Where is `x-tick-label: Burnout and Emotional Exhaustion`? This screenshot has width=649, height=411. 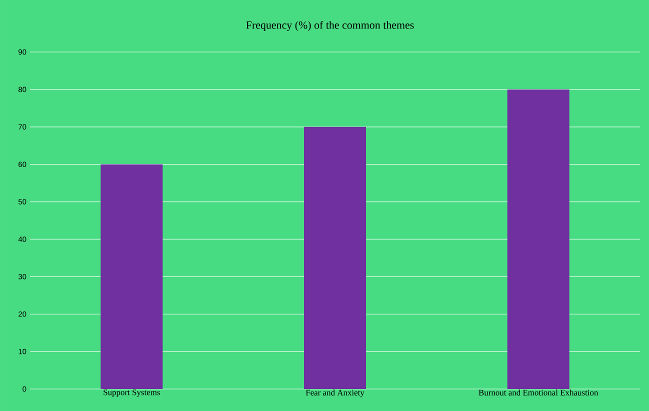
x-tick-label: Burnout and Emotional Exhaustion is located at coordinates (538, 393).